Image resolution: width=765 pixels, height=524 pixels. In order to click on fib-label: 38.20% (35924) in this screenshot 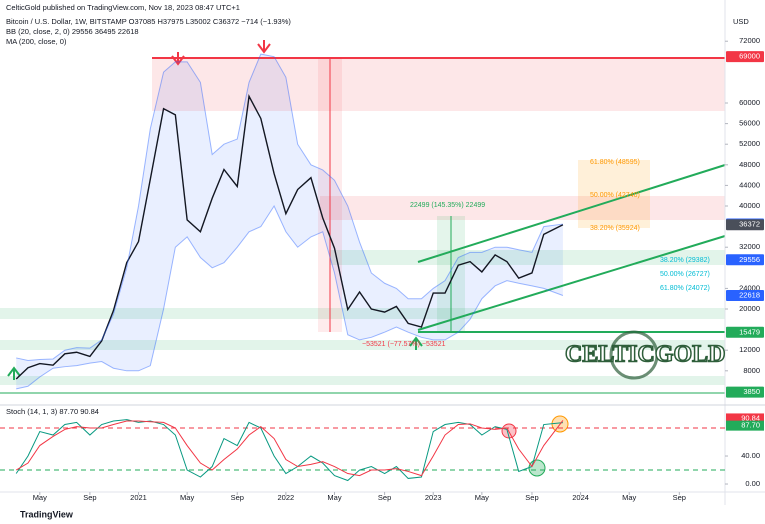, I will do `click(615, 228)`.